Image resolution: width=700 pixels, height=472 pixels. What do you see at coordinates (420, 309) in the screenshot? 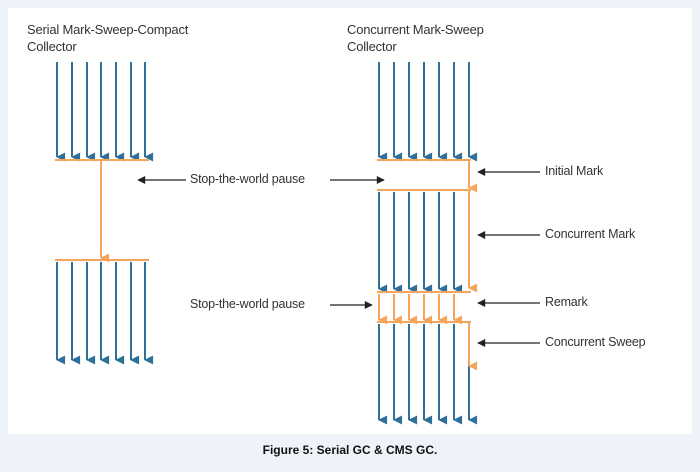
I see `cms-remark-gc-threads` at bounding box center [420, 309].